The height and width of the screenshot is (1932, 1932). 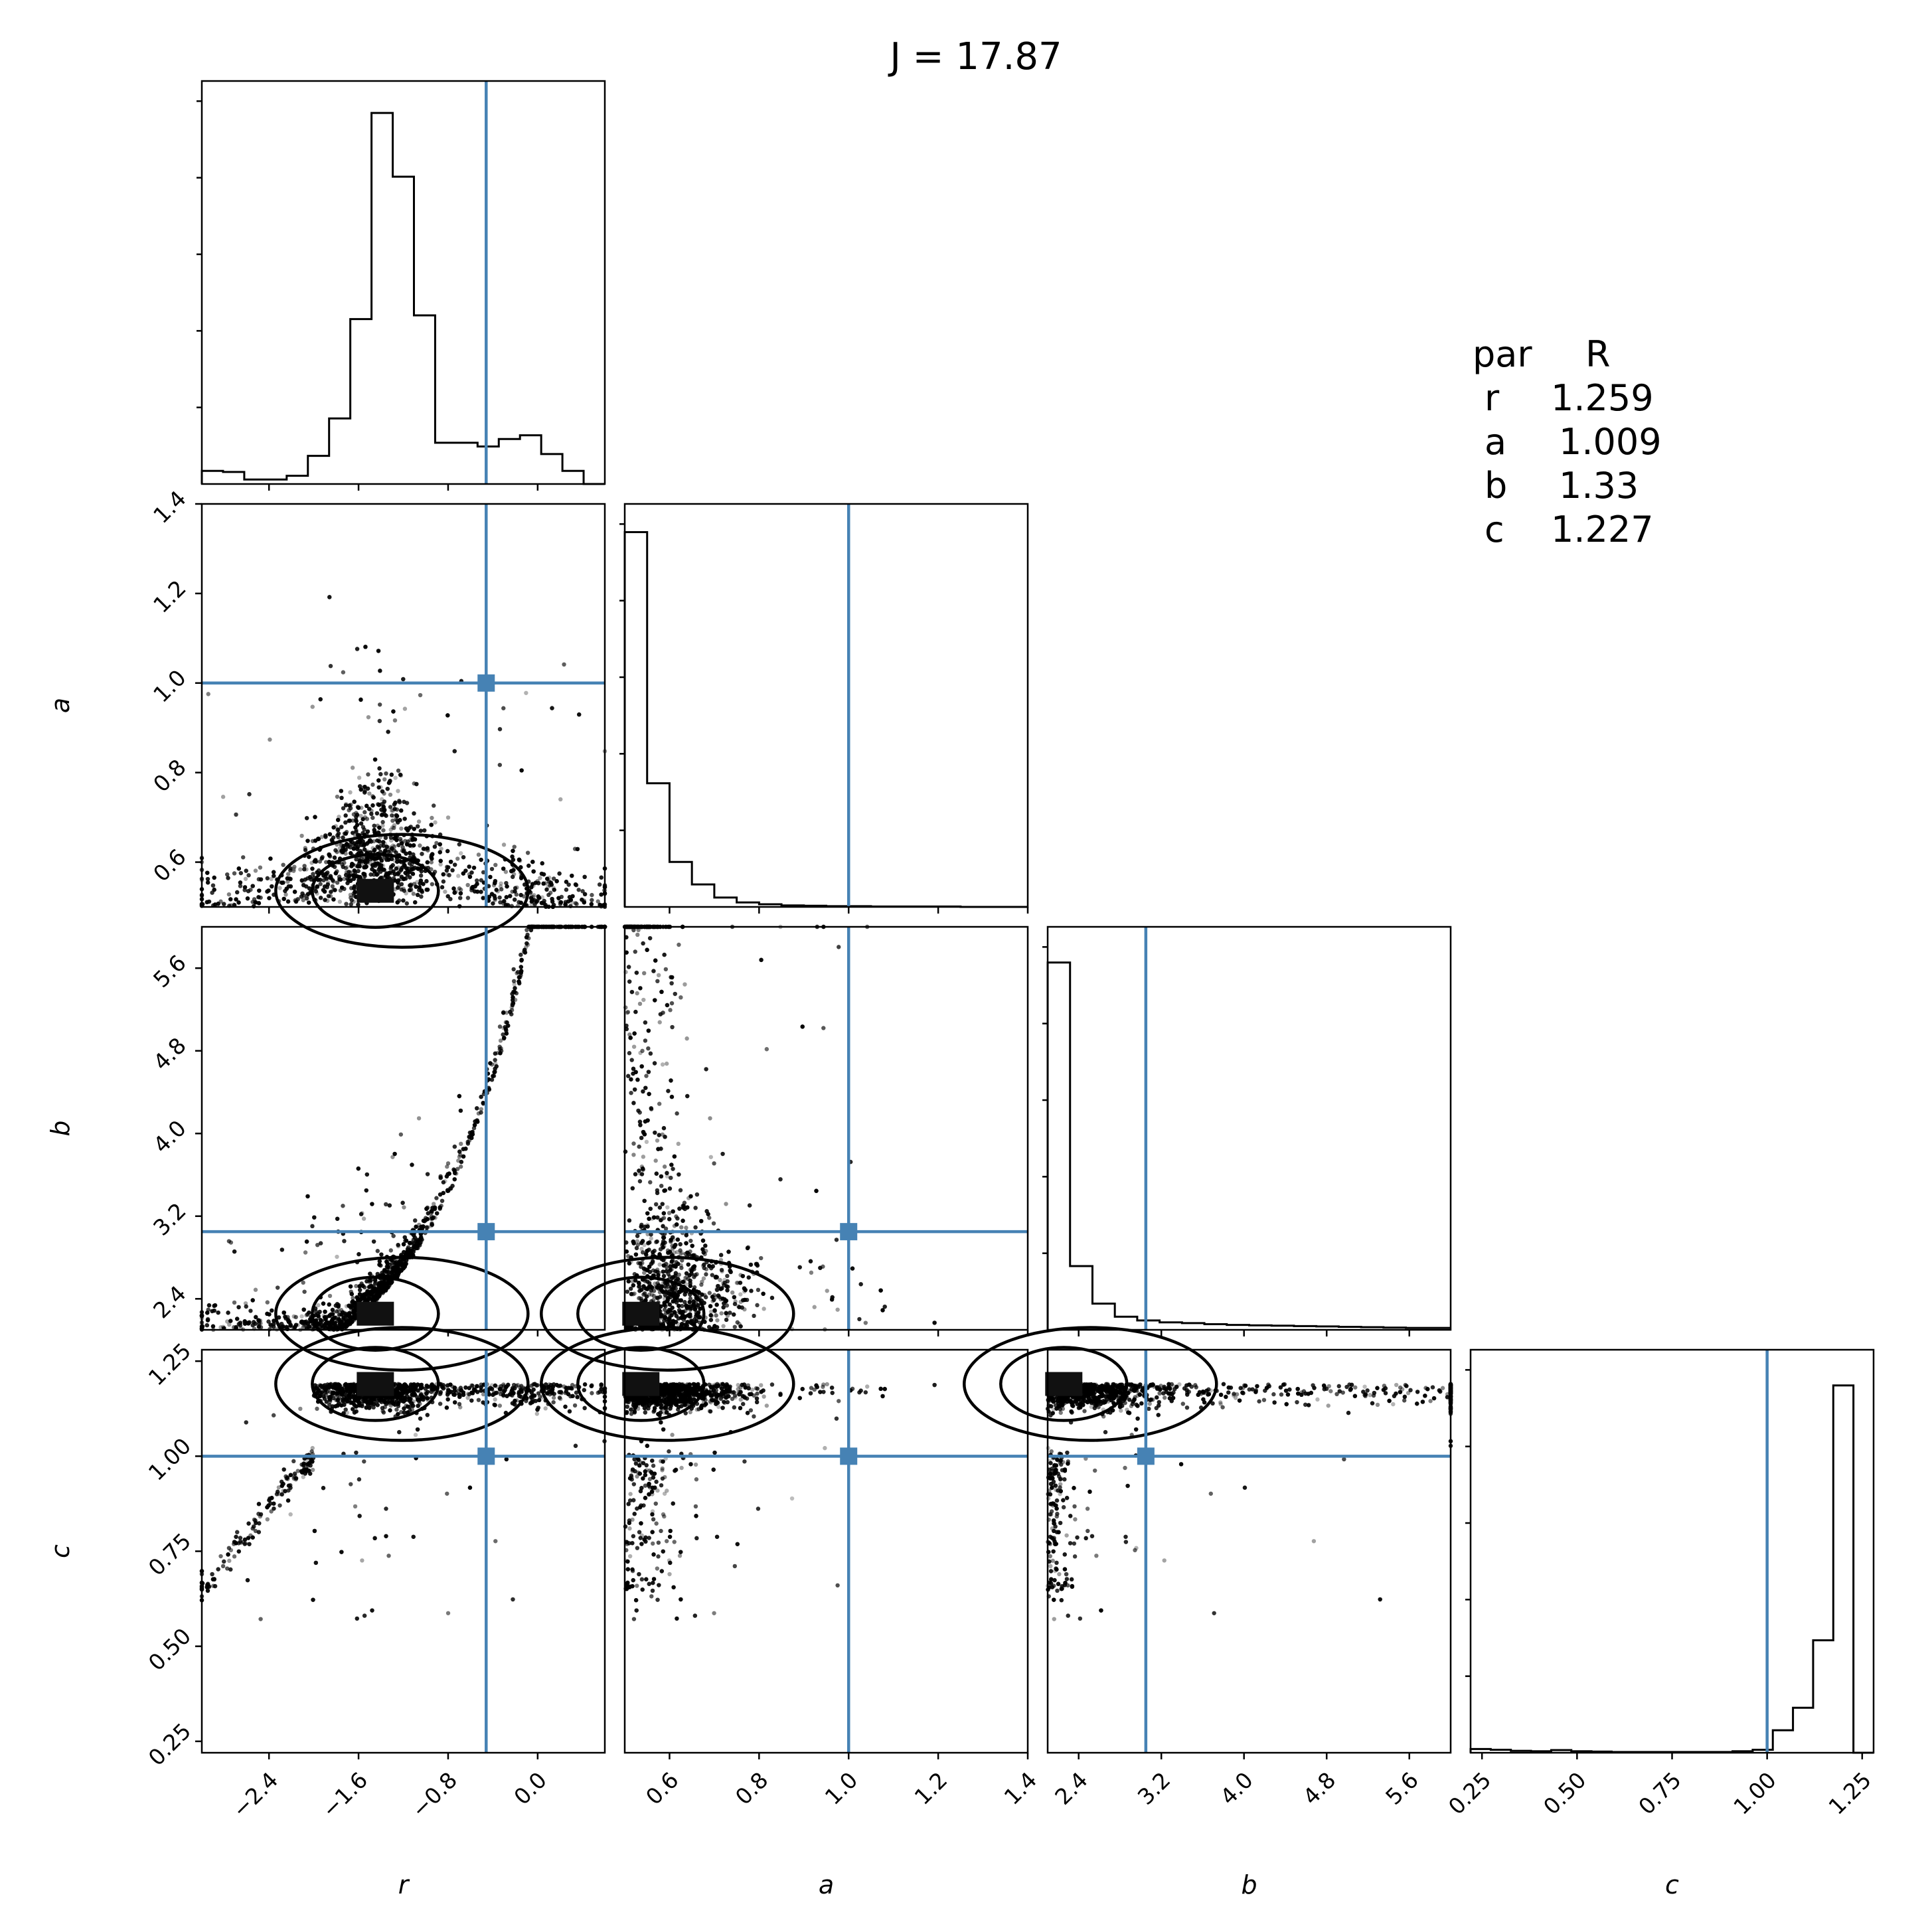 I want to click on y-tick-label-a: 0.6, so click(x=169, y=865).